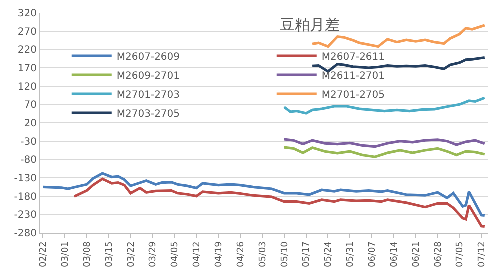 This screenshot has width=500, height=276. What do you see at coordinates (27, 32) in the screenshot?
I see `y-tick-label: 270` at bounding box center [27, 32].